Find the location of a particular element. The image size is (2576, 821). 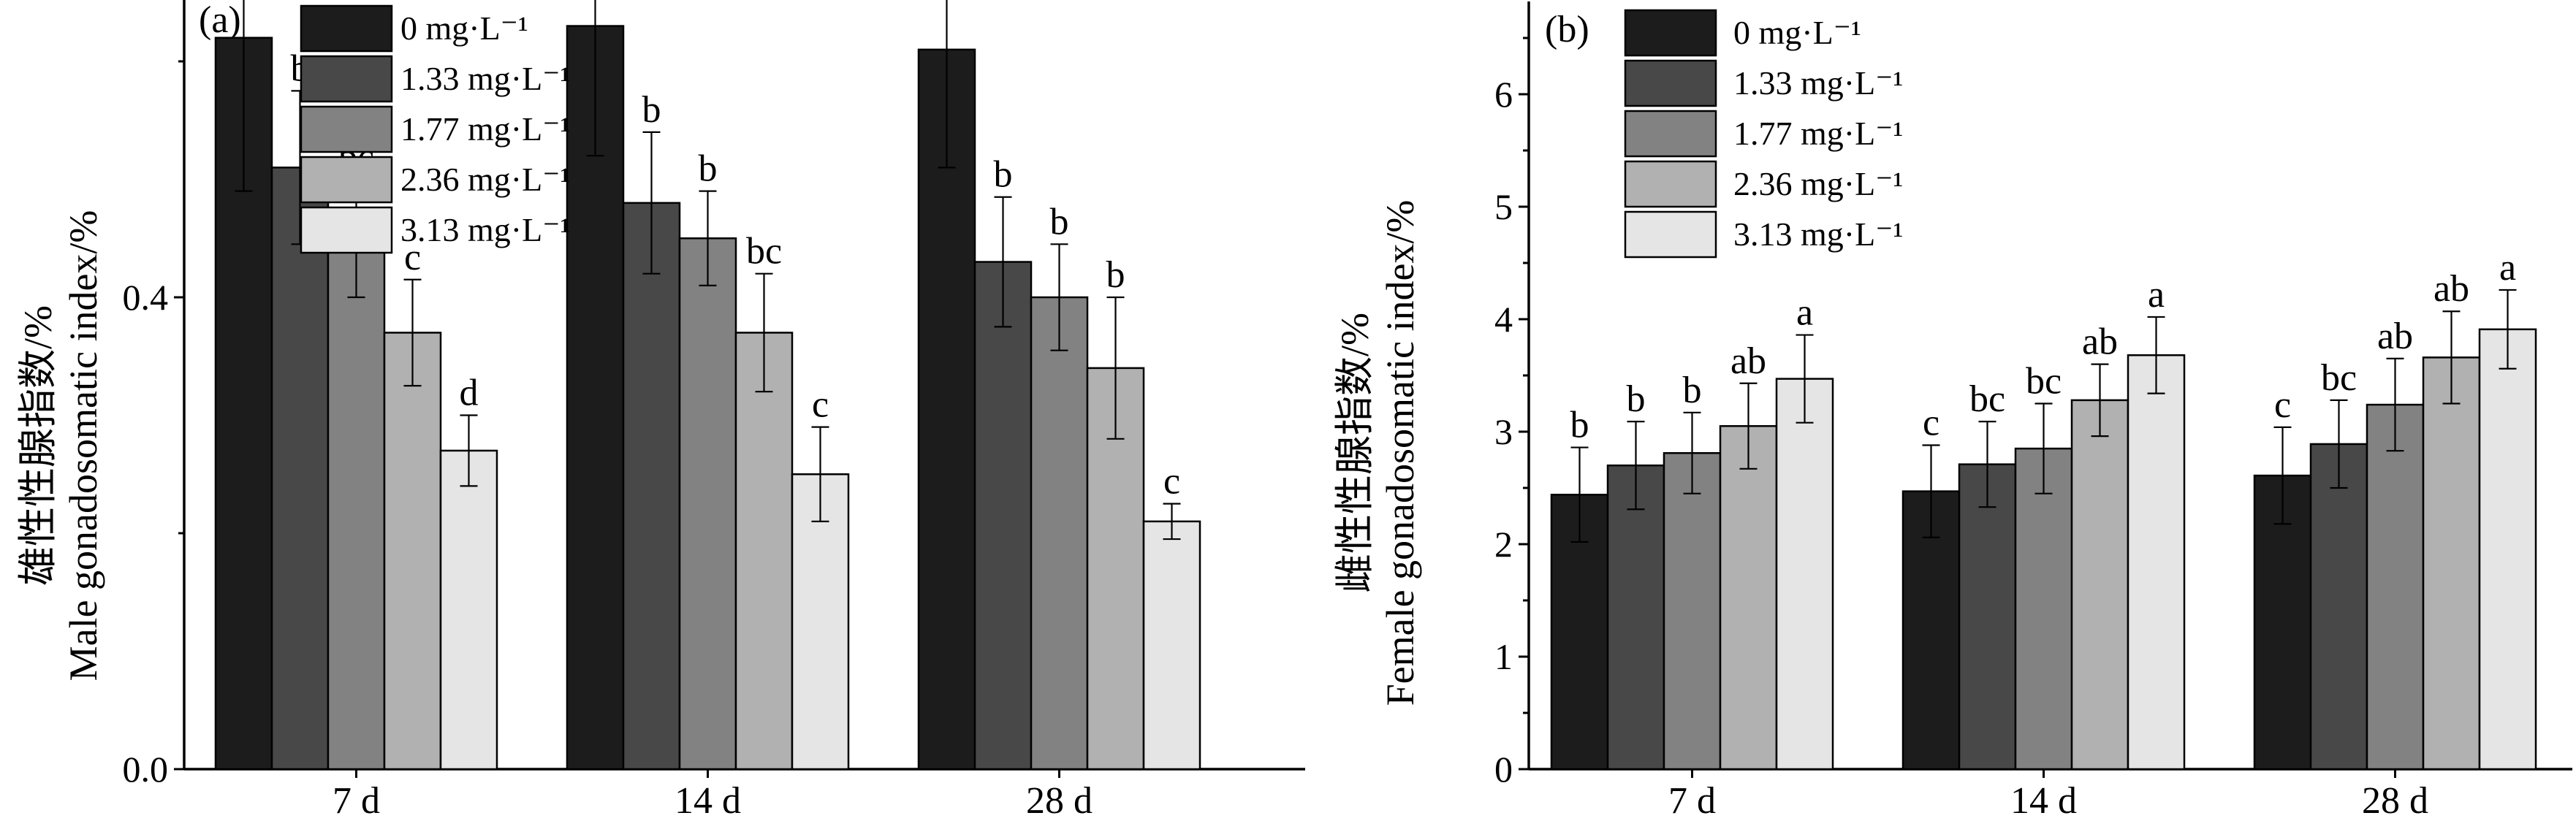

panel-a-significance-label: d is located at coordinates (469, 393).